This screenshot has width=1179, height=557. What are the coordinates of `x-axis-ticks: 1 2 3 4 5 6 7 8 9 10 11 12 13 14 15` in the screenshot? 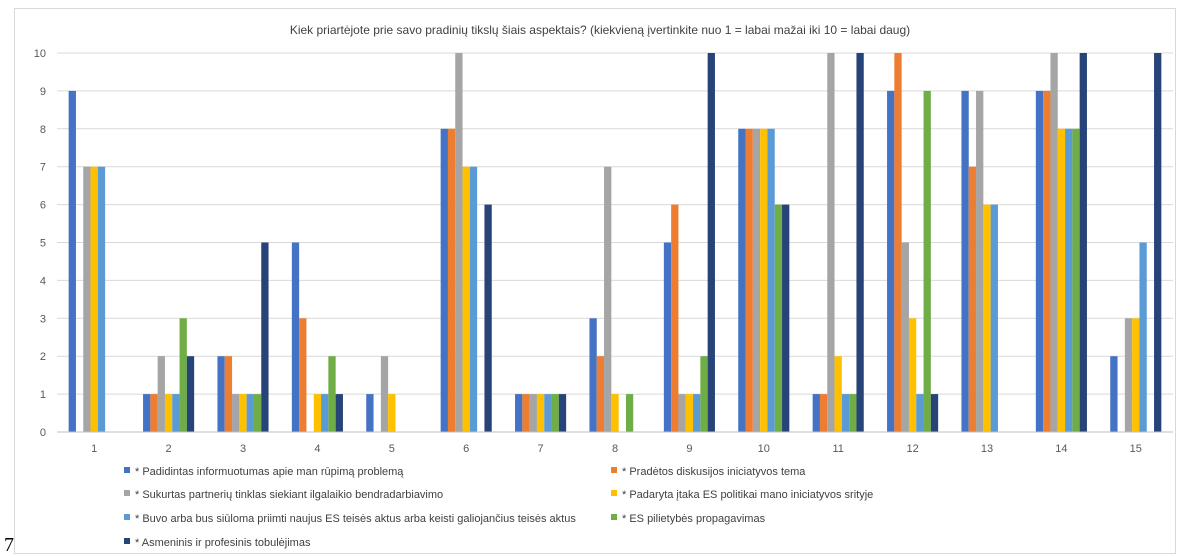 It's located at (616, 449).